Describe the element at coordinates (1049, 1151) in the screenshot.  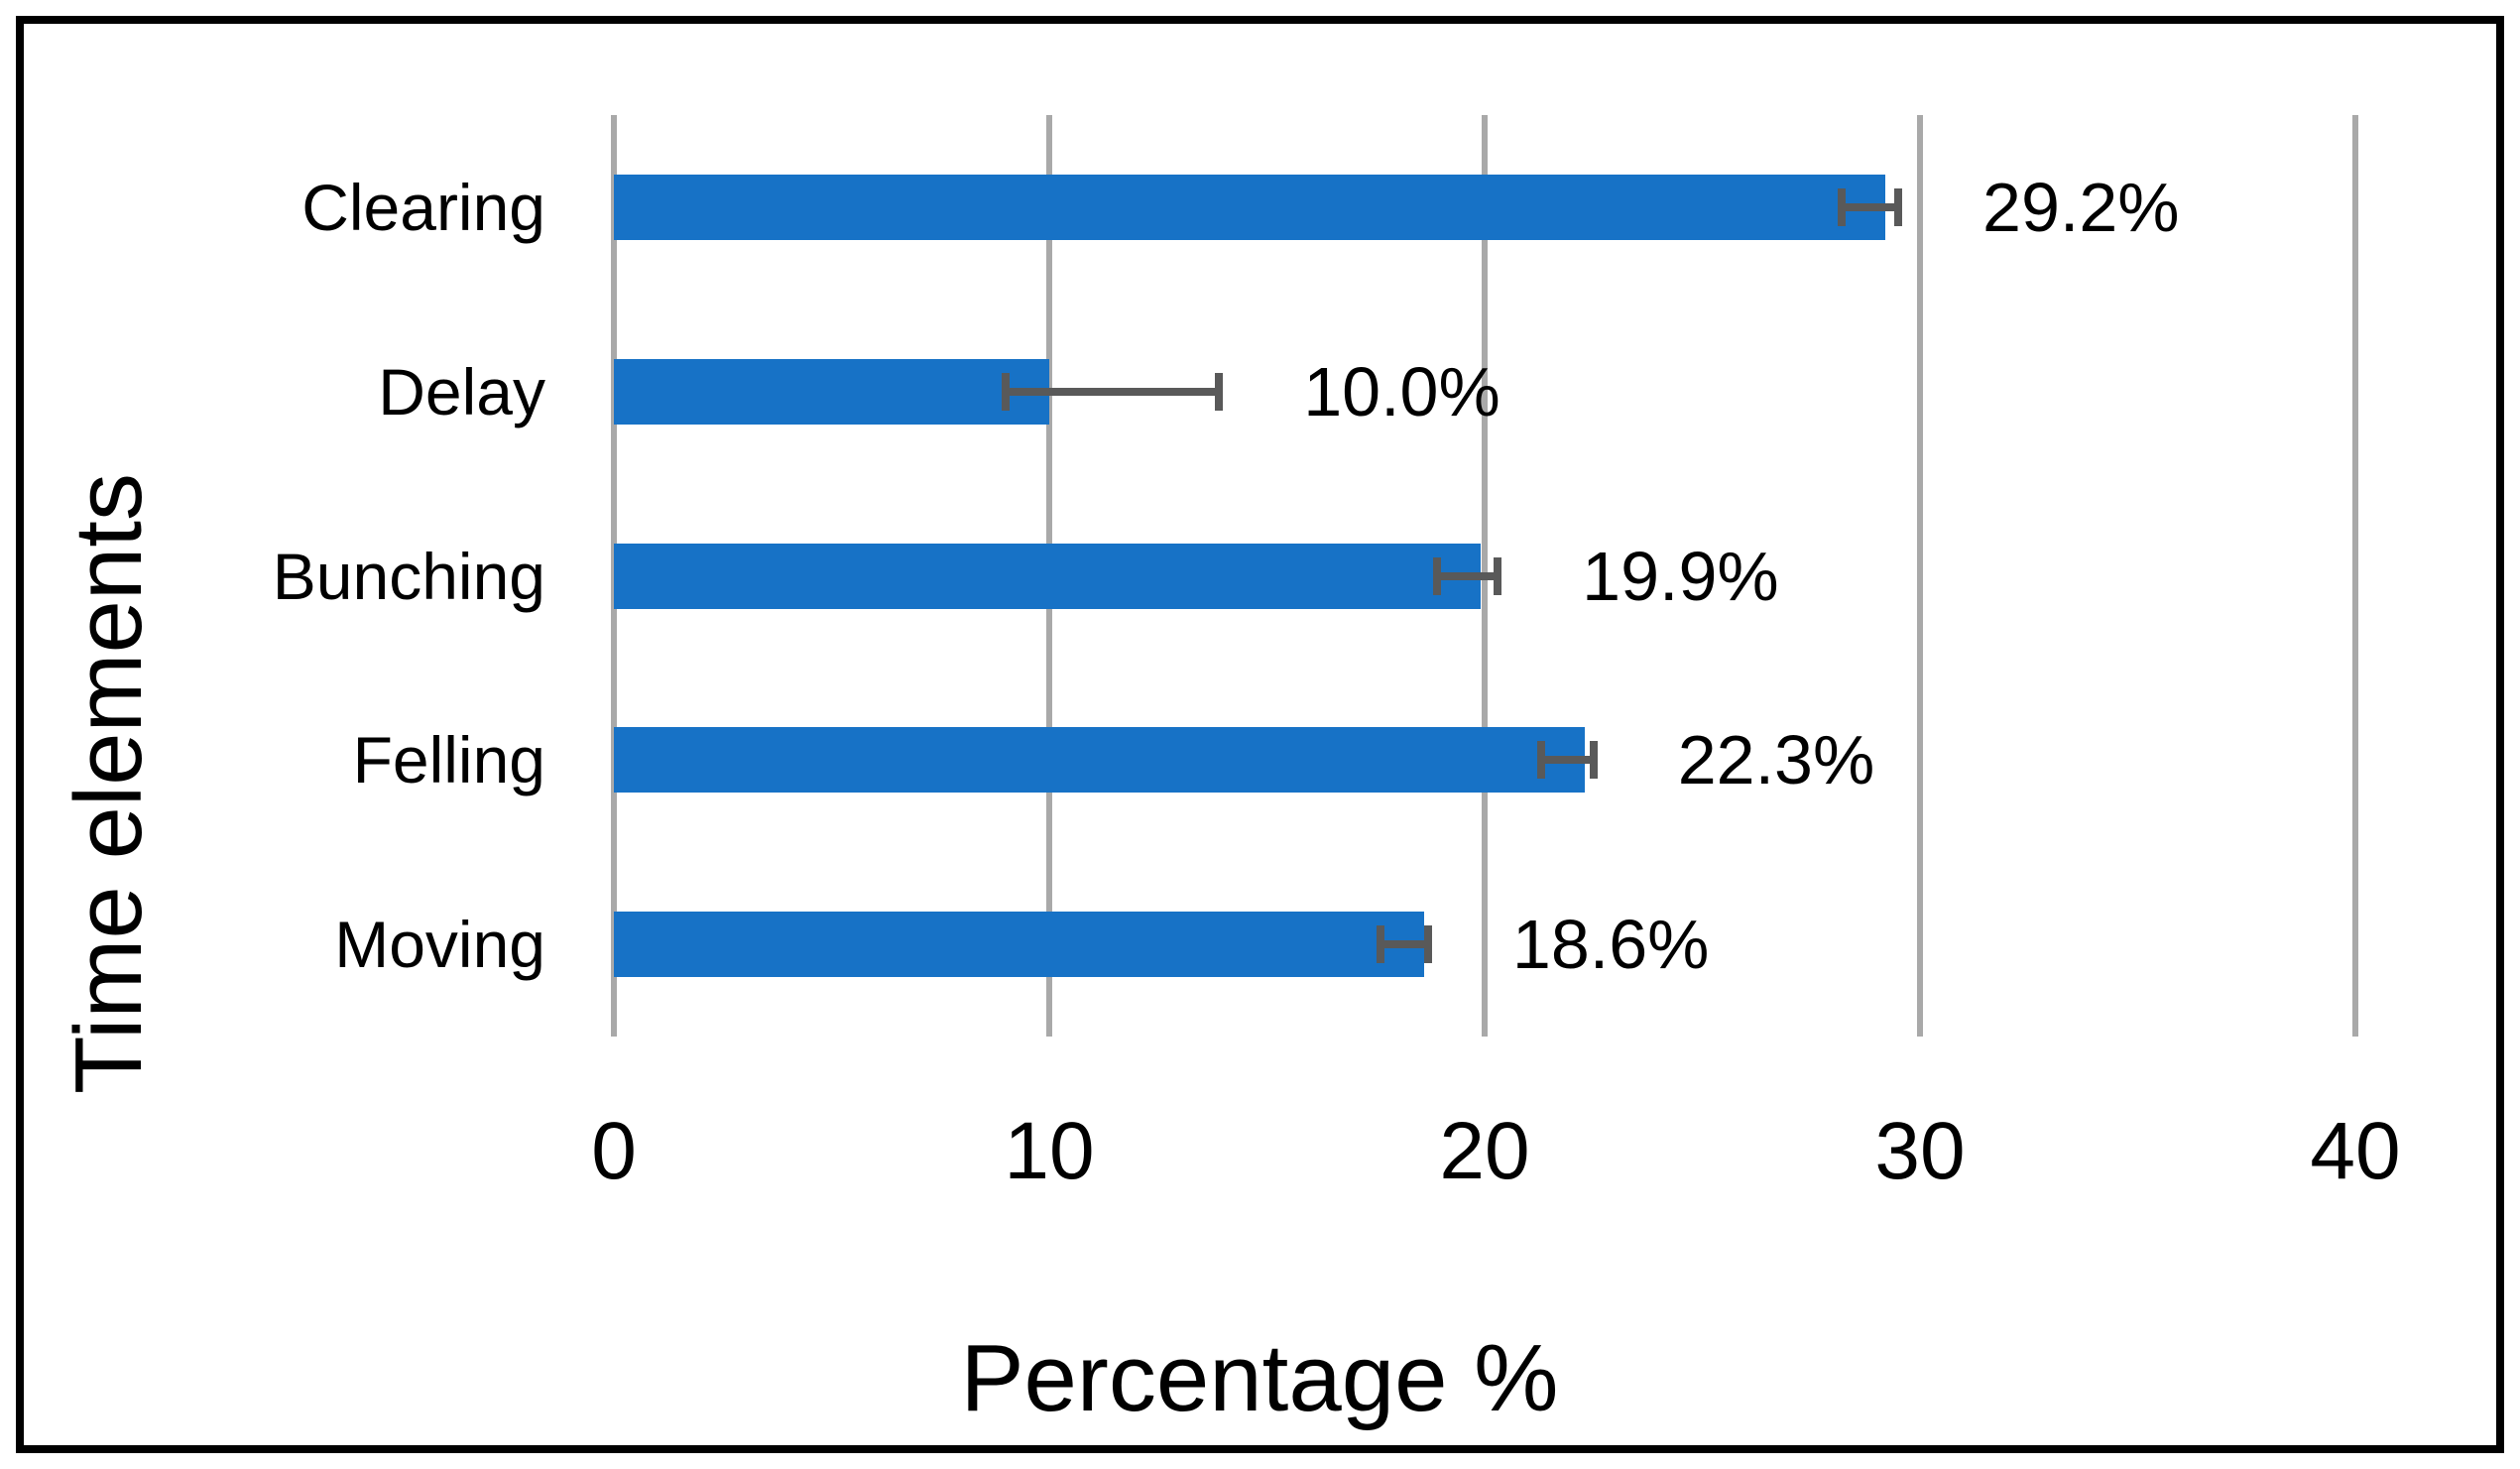
I see `x-axis-tick-label: 10` at that location.